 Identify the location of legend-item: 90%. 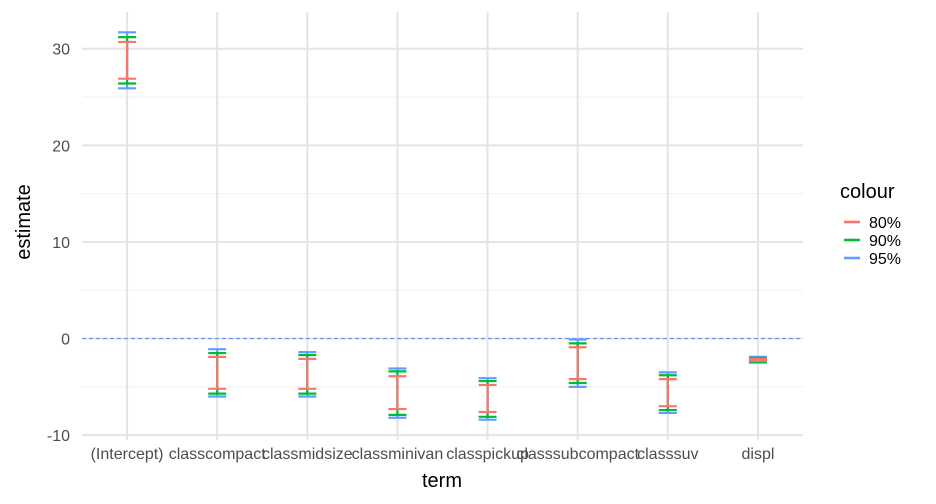
(872, 241).